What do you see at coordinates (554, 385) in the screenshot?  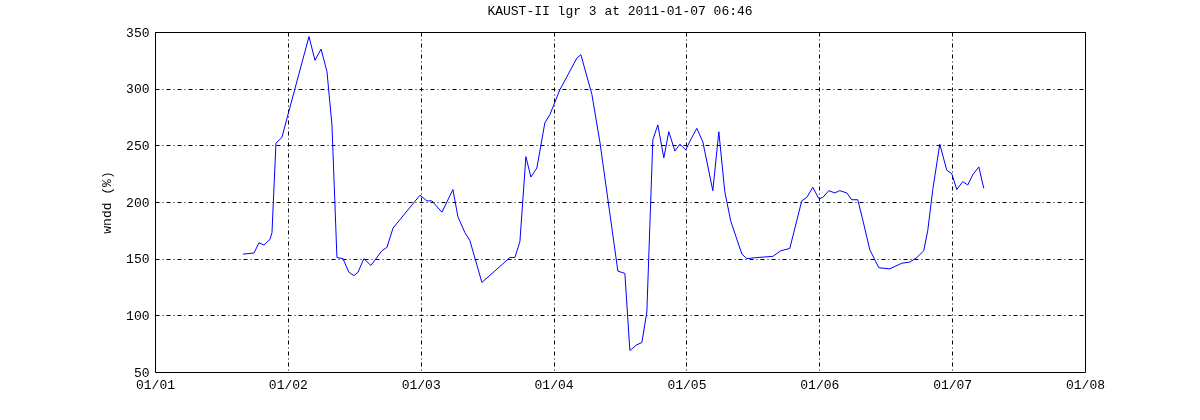 I see `x-tick-label: 01/04` at bounding box center [554, 385].